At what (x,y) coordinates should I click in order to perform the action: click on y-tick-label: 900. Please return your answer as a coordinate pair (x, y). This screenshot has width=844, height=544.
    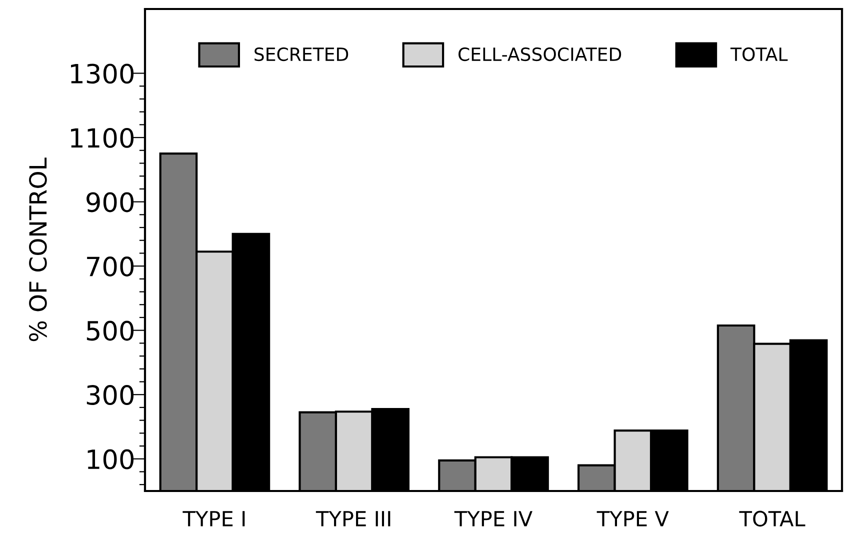
    Looking at the image, I should click on (110, 202).